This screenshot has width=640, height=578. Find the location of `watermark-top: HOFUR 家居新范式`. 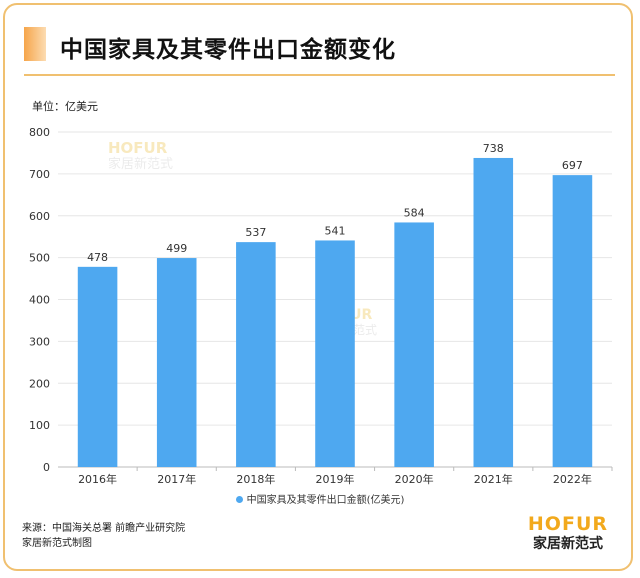

watermark-top: HOFUR 家居新范式 is located at coordinates (141, 155).